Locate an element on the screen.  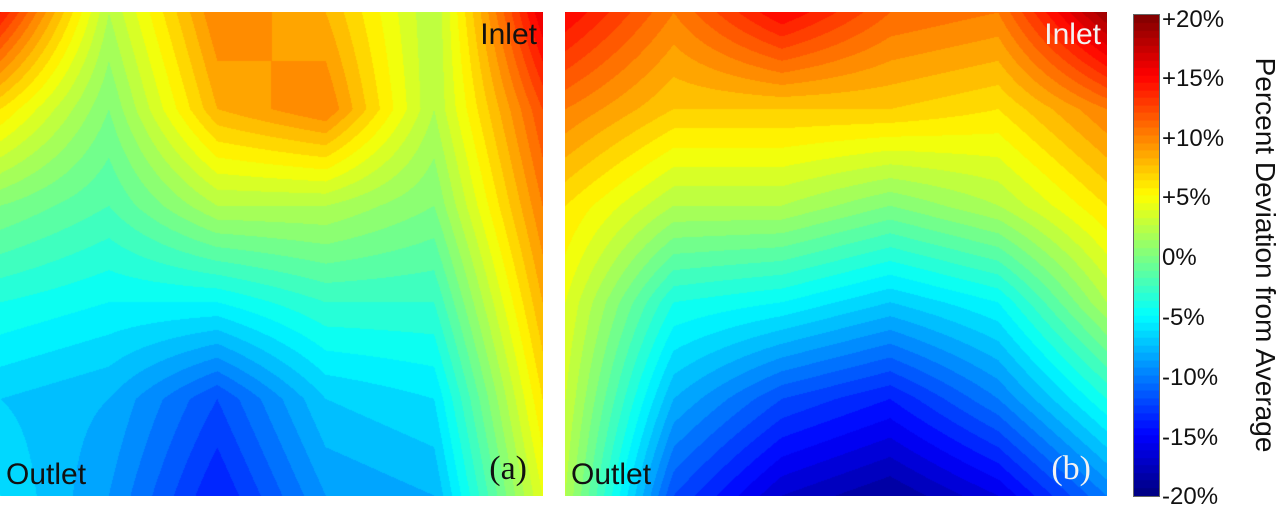
colorbar is located at coordinates (1146, 255).